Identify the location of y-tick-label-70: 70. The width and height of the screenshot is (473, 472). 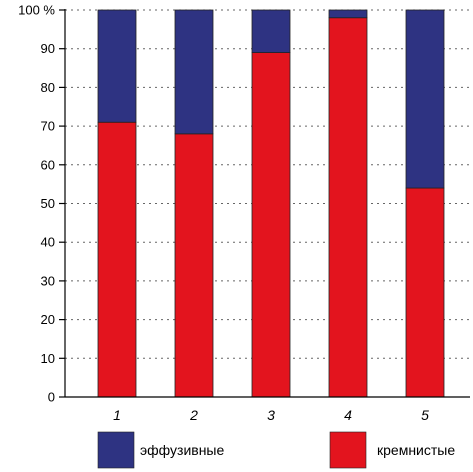
(48, 126).